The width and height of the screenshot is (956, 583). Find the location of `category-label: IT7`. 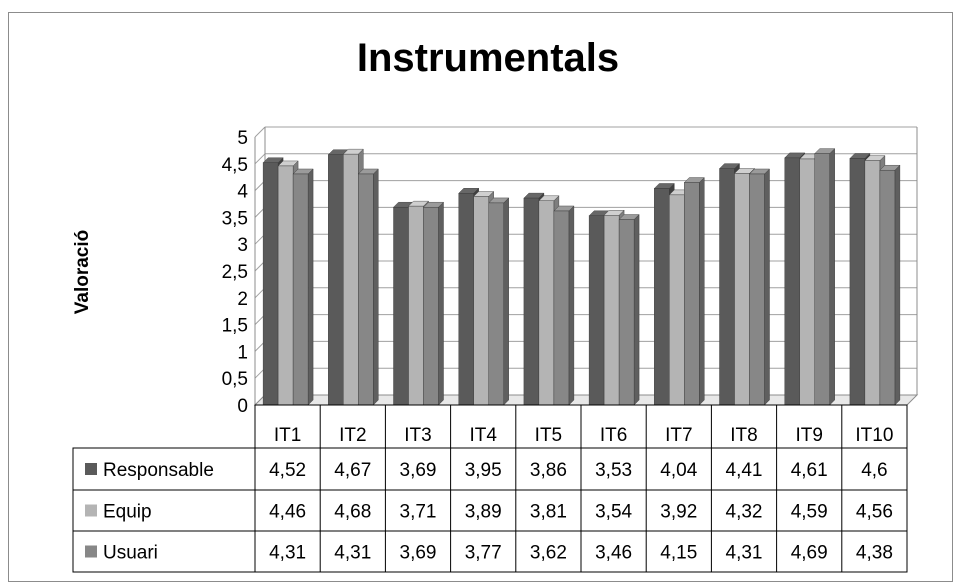

category-label: IT7 is located at coordinates (678, 435).